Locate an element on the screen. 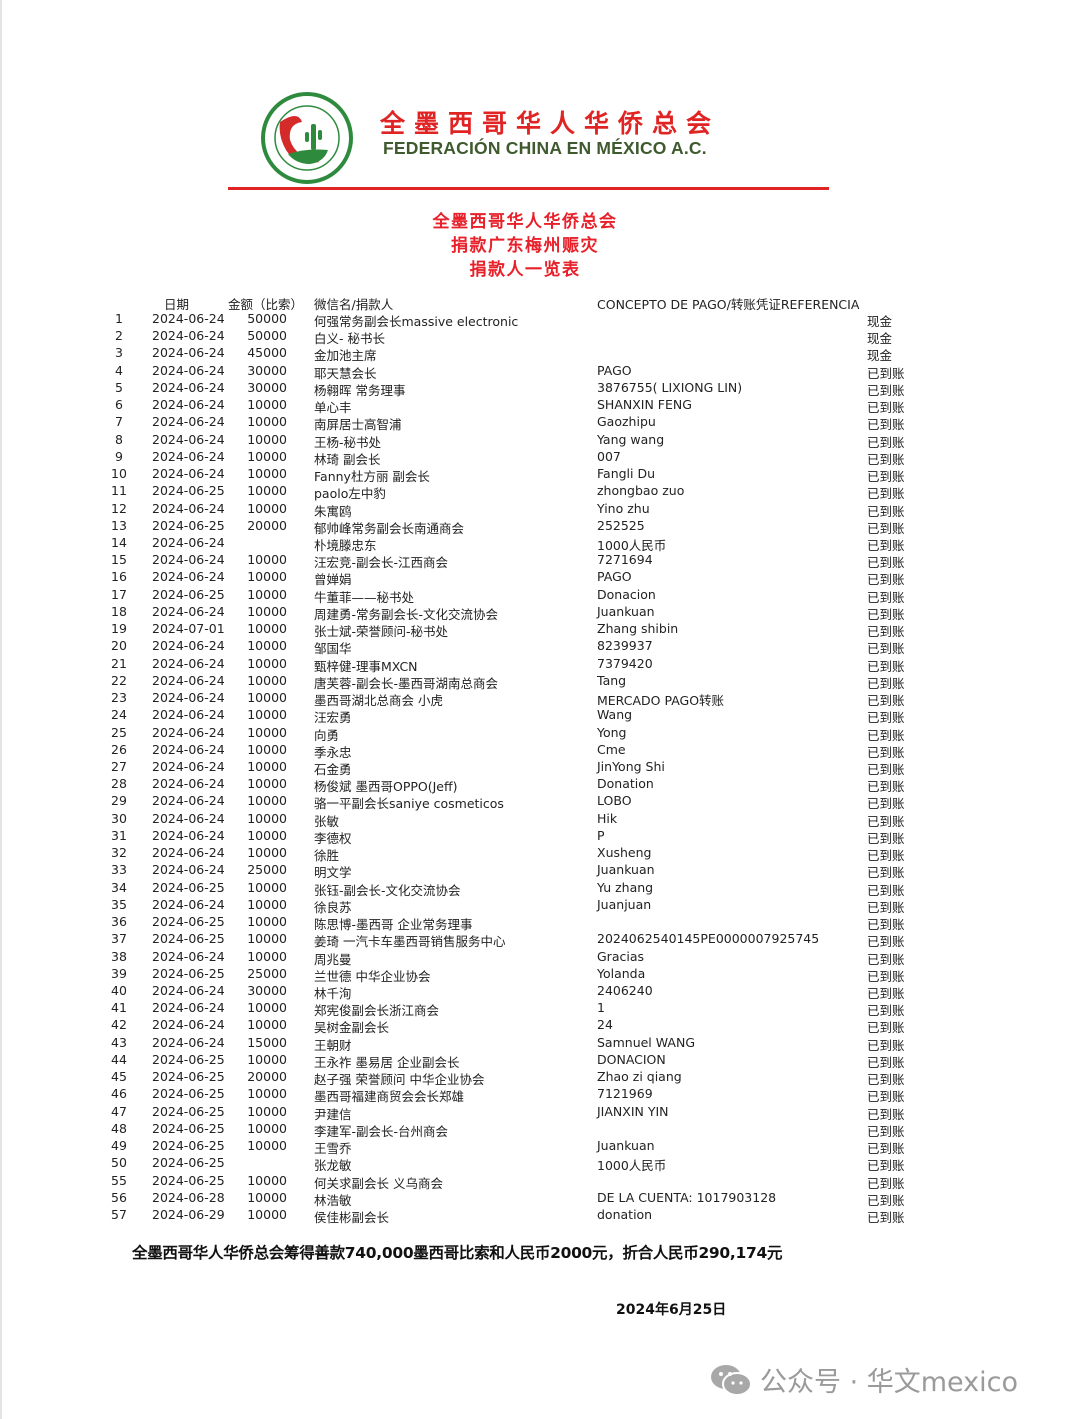 Image resolution: width=1080 pixels, height=1419 pixels. donor-name: 邹国华 is located at coordinates (333, 649).